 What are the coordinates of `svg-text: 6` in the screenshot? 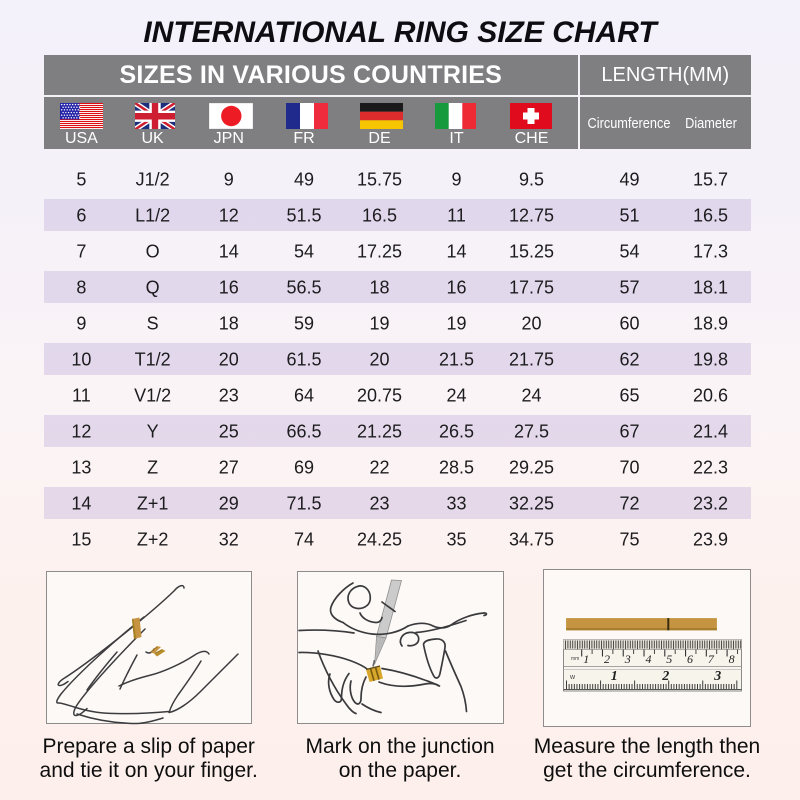 It's located at (690, 659).